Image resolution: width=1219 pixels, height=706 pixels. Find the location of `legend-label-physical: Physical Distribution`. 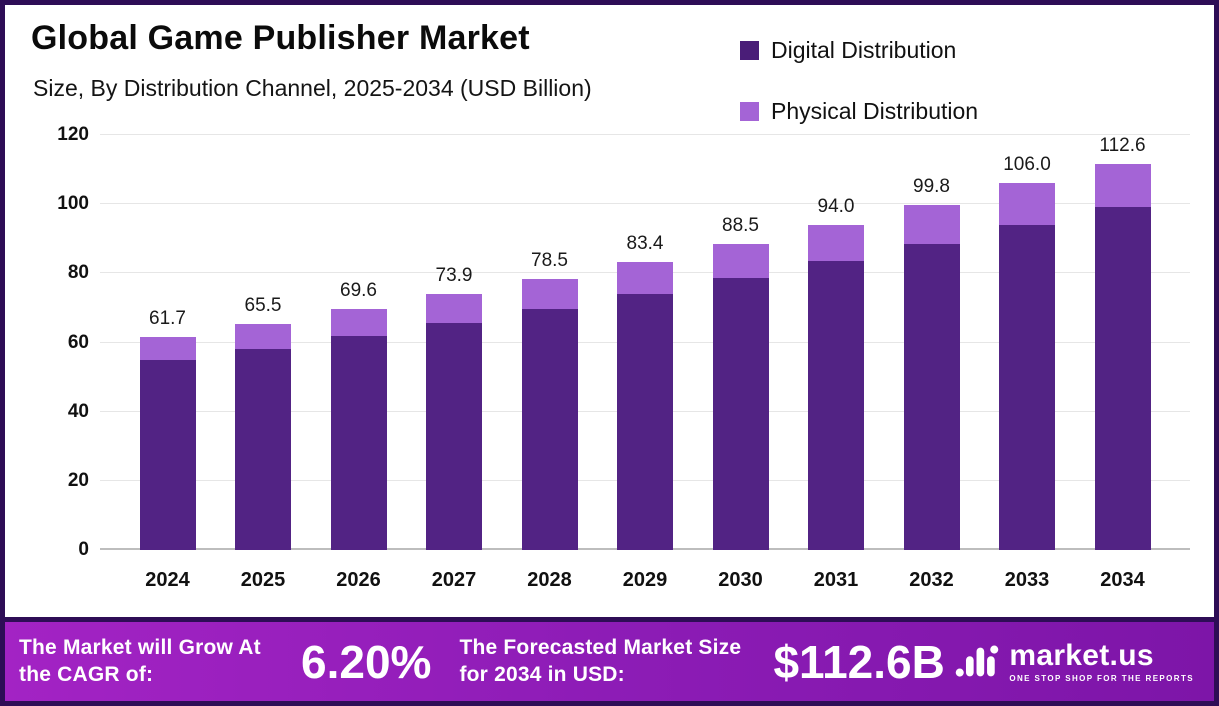

legend-label-physical: Physical Distribution is located at coordinates (875, 111).